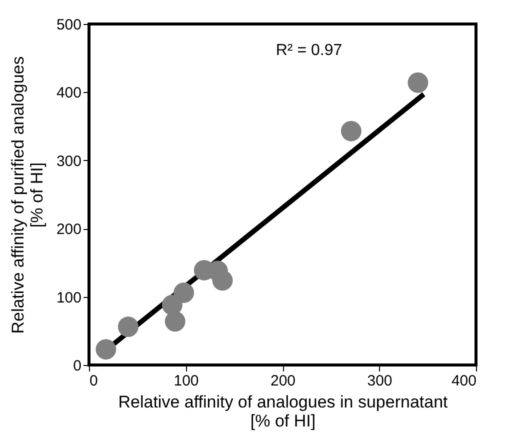 The height and width of the screenshot is (442, 513). Describe the element at coordinates (283, 411) in the screenshot. I see `x-axis-title: Relative affinity of analogues in supernatant [% of HI]` at that location.